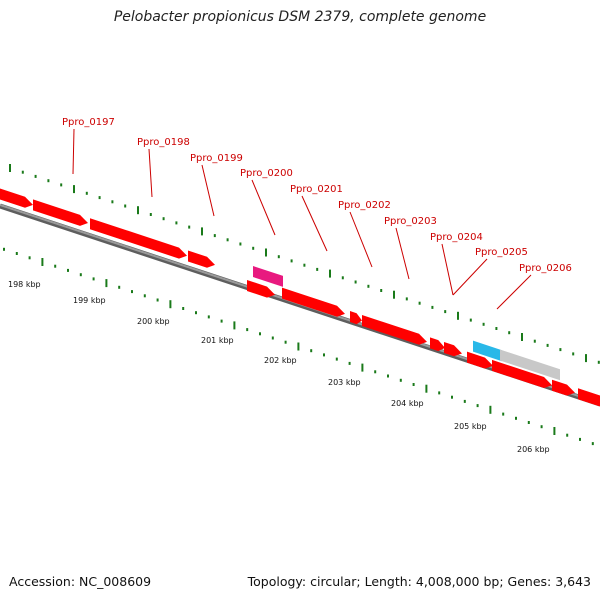 The width and height of the screenshot is (600, 600). What do you see at coordinates (407, 403) in the screenshot?
I see `scale-label: 204 kbp` at bounding box center [407, 403].